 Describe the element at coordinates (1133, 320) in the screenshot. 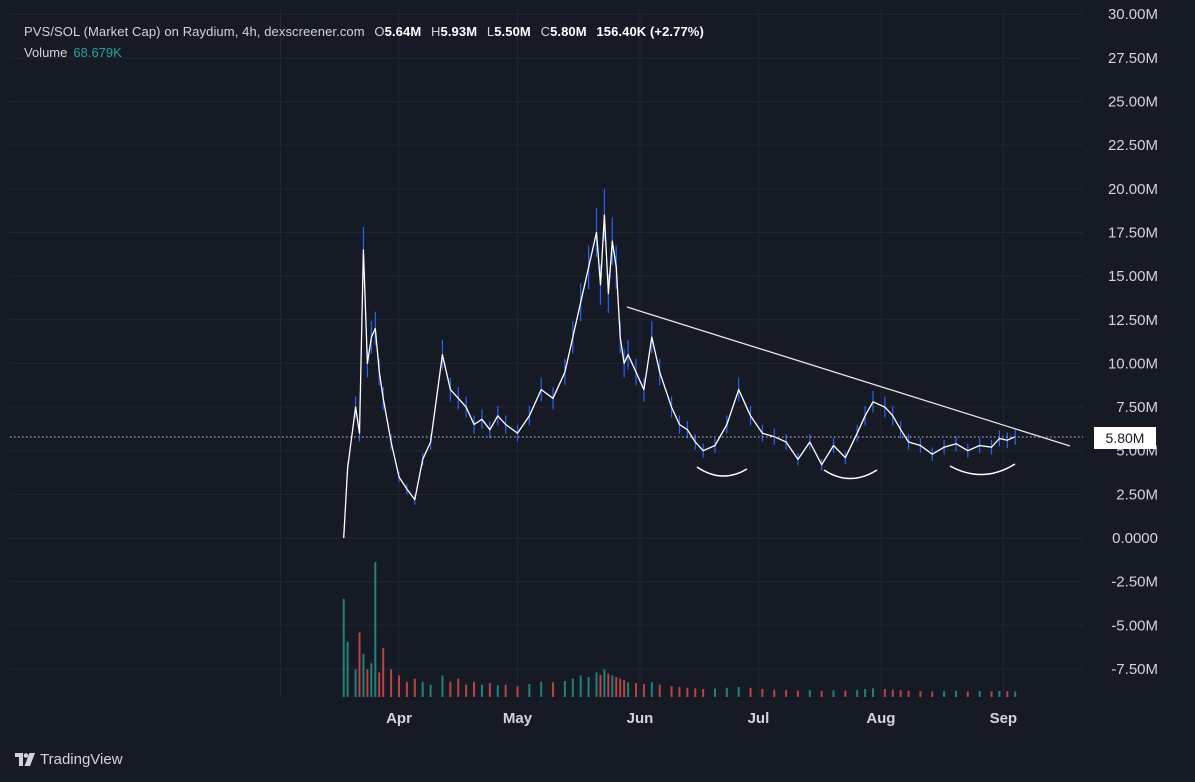

I see `y-tick-label: 12.50M` at that location.